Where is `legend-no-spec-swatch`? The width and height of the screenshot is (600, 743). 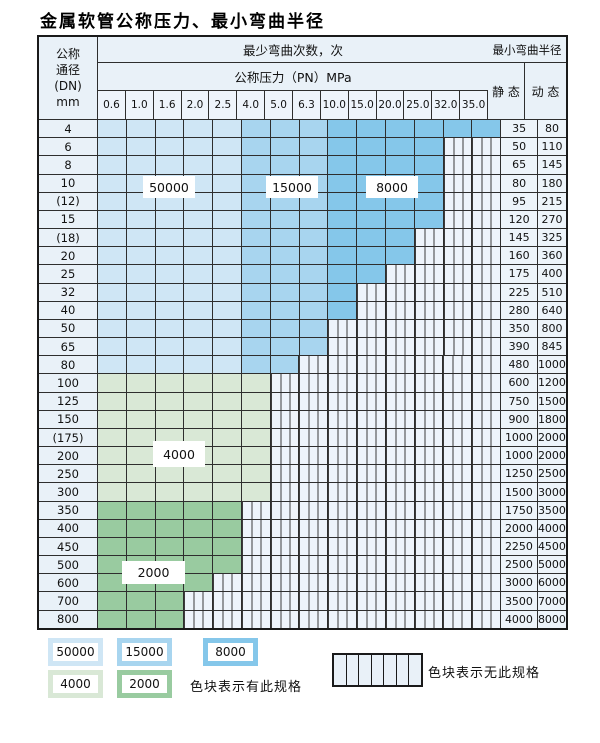 legend-no-spec-swatch is located at coordinates (377, 670).